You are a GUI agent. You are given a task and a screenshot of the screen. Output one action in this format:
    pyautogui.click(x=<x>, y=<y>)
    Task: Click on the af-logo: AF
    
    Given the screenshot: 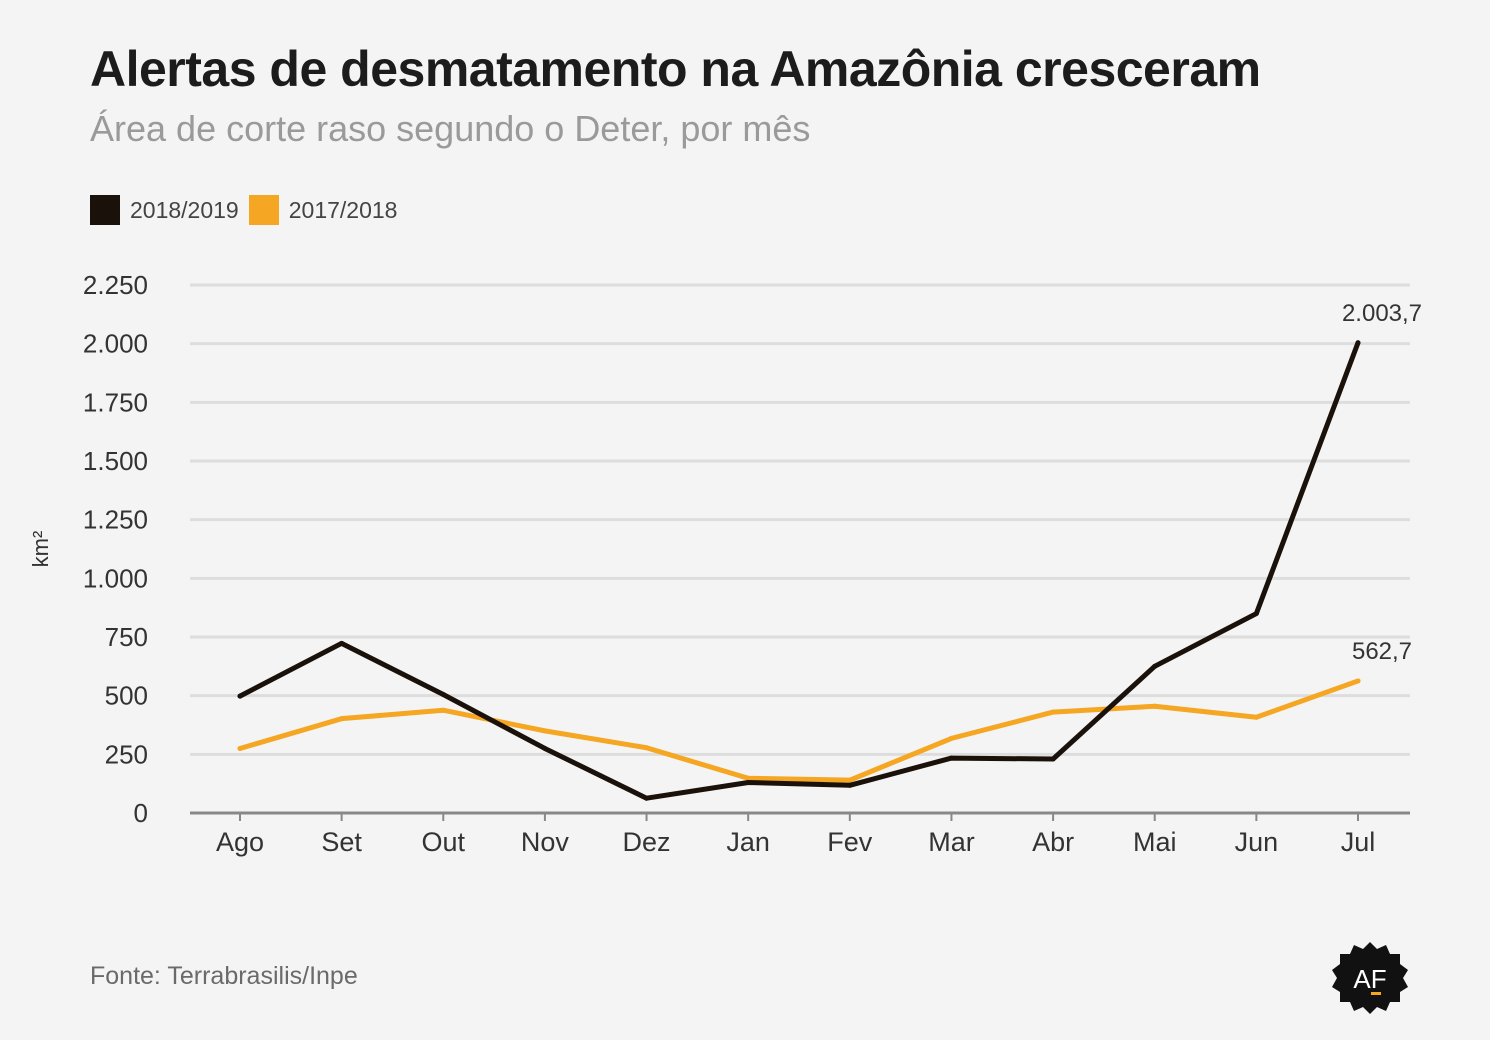 What is the action you would take?
    pyautogui.click(x=1370, y=978)
    